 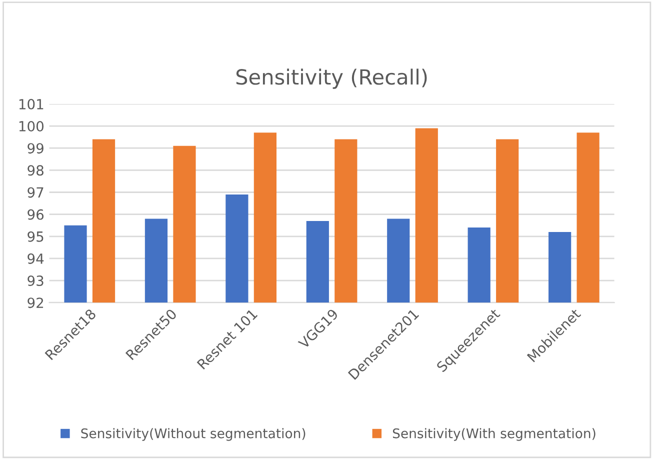 I want to click on chart-title: Sensitivity (Recall), so click(x=331, y=78).